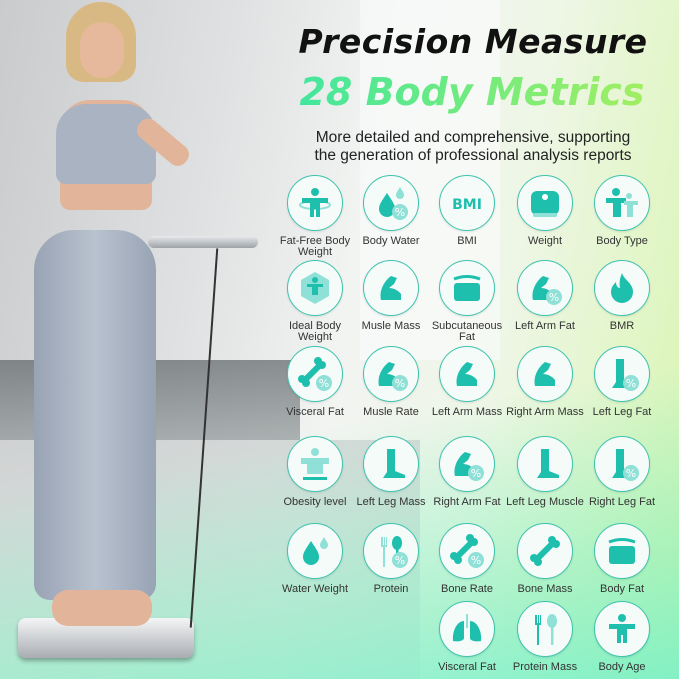  What do you see at coordinates (472, 92) in the screenshot?
I see `subheadline: 28 Body Metrics` at bounding box center [472, 92].